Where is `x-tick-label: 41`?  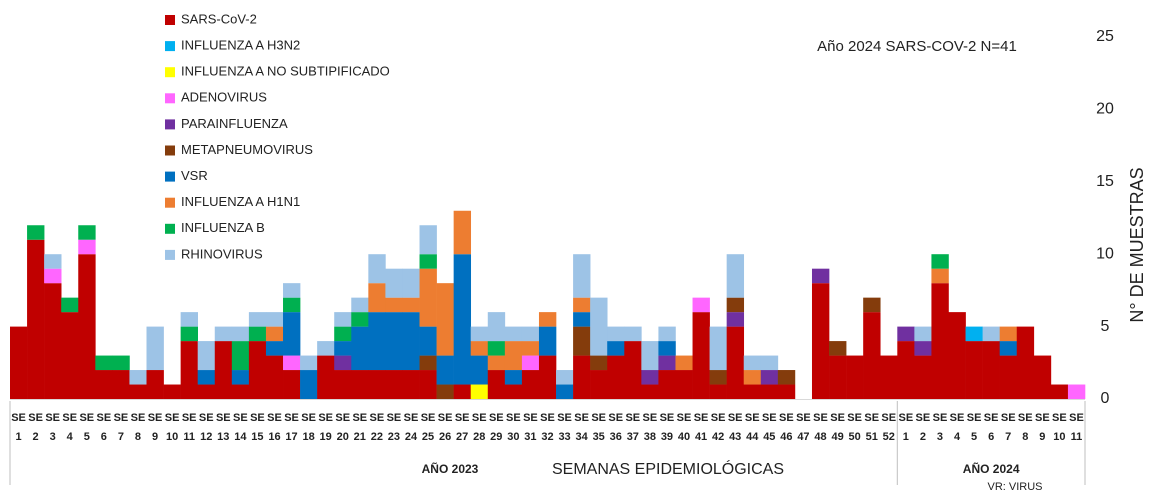 x-tick-label: 41 is located at coordinates (701, 437).